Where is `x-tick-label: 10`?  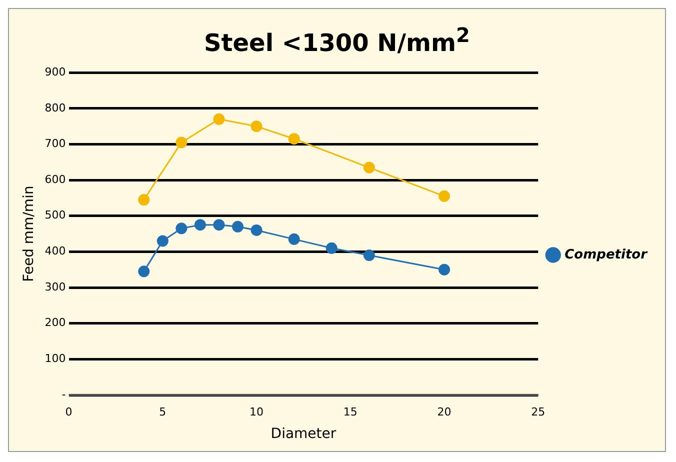
x-tick-label: 10 is located at coordinates (257, 411).